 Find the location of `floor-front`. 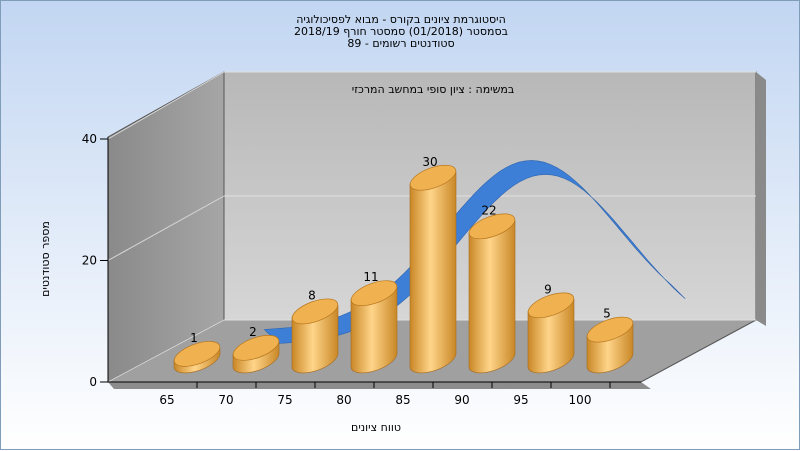

floor-front is located at coordinates (379, 385).